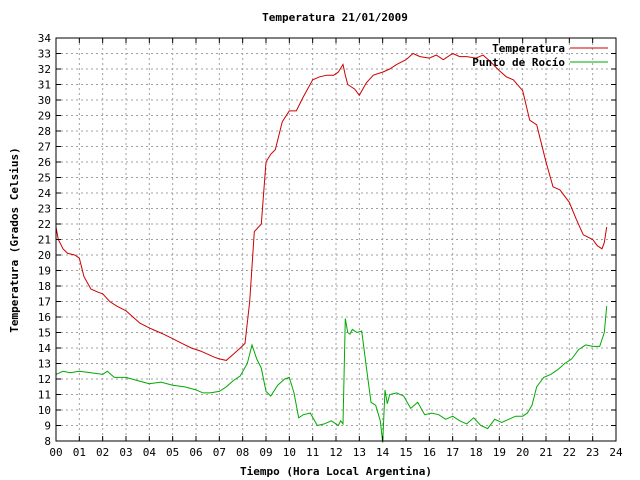  What do you see at coordinates (219, 452) in the screenshot?
I see `x-tick-label: 07` at bounding box center [219, 452].